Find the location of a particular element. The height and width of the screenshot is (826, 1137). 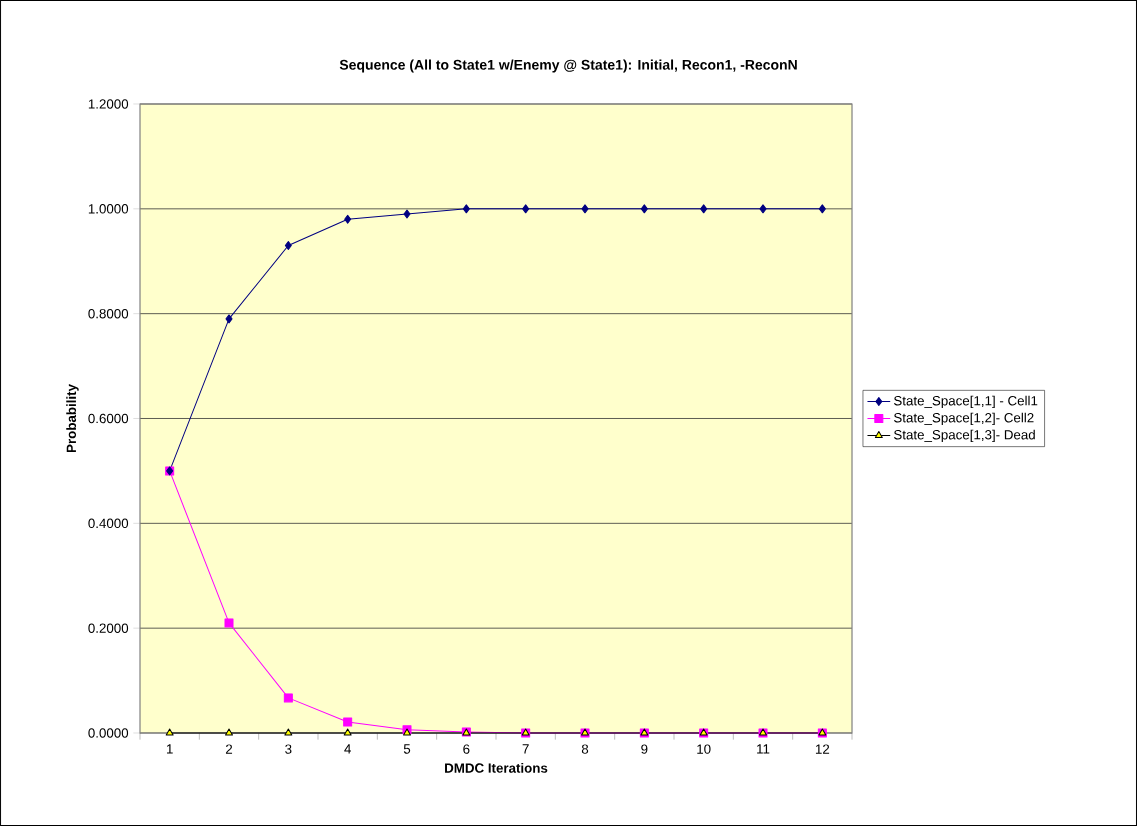

legend-label: State_Space[1,1] - Cell1 is located at coordinates (965, 402).